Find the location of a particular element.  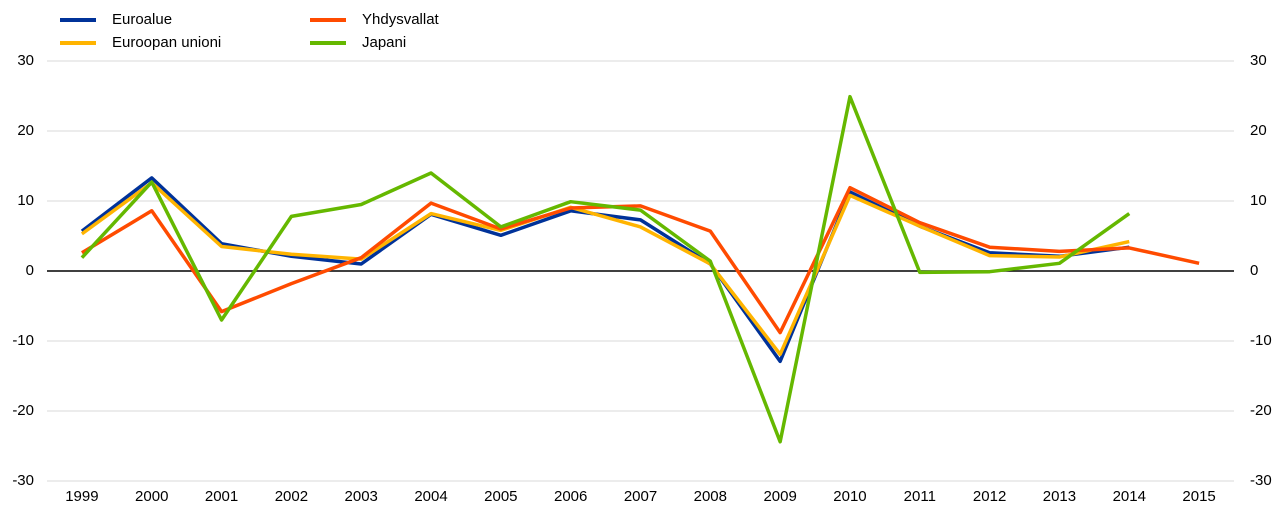

y2-tick-label: 10 is located at coordinates (1258, 200).